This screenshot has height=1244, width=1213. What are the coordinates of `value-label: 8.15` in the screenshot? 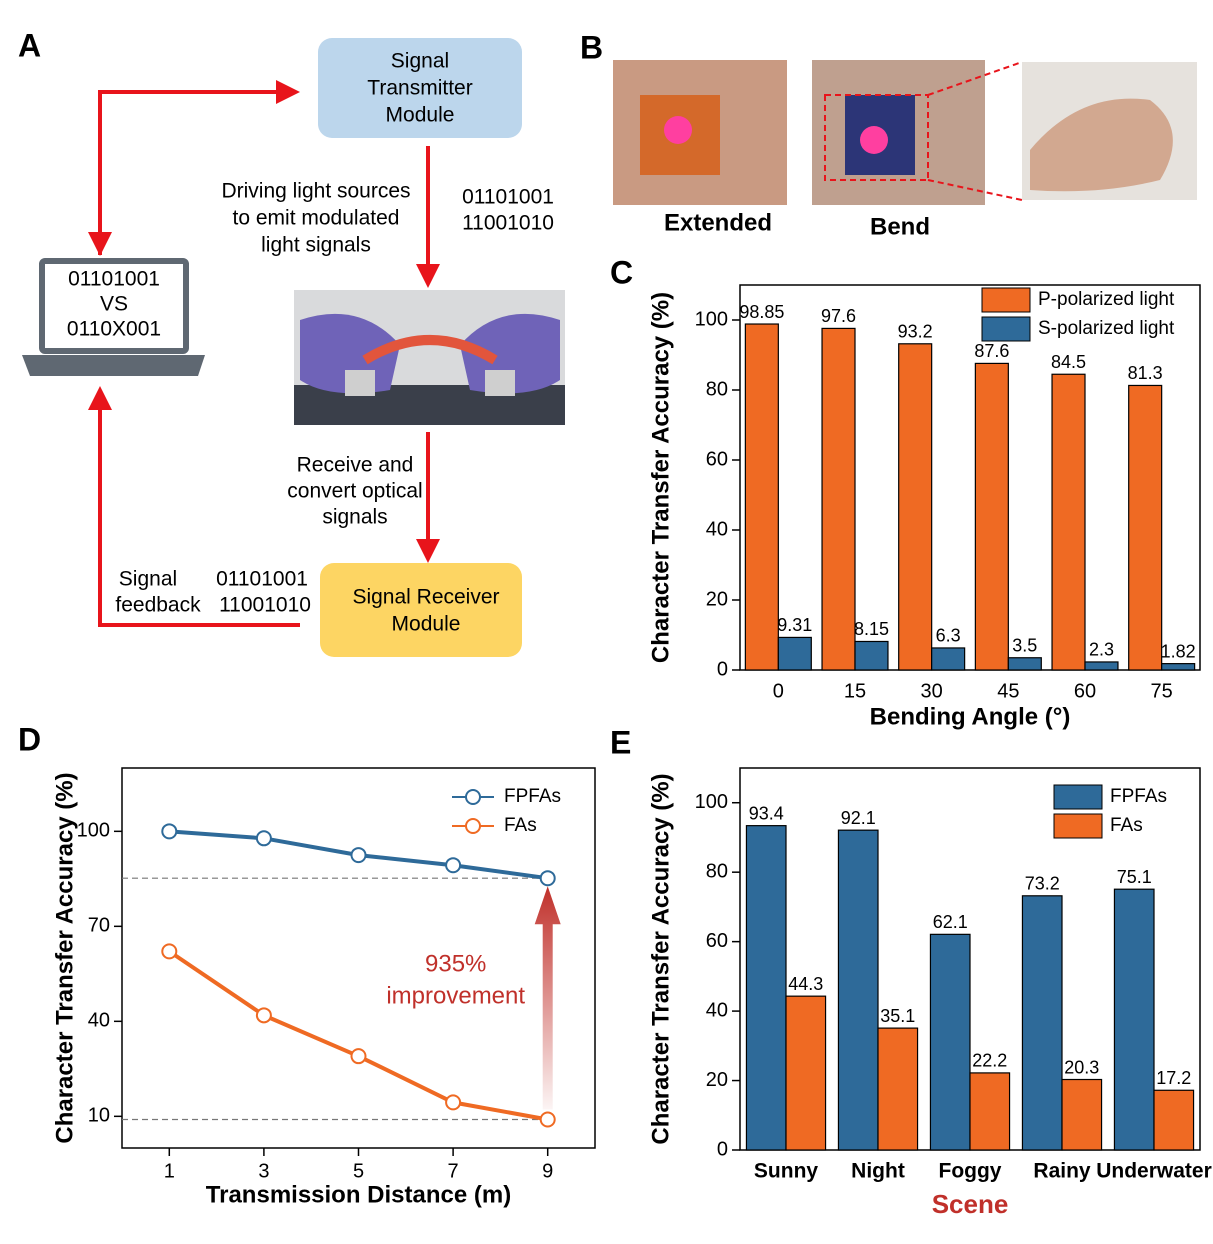 It's located at (871, 629).